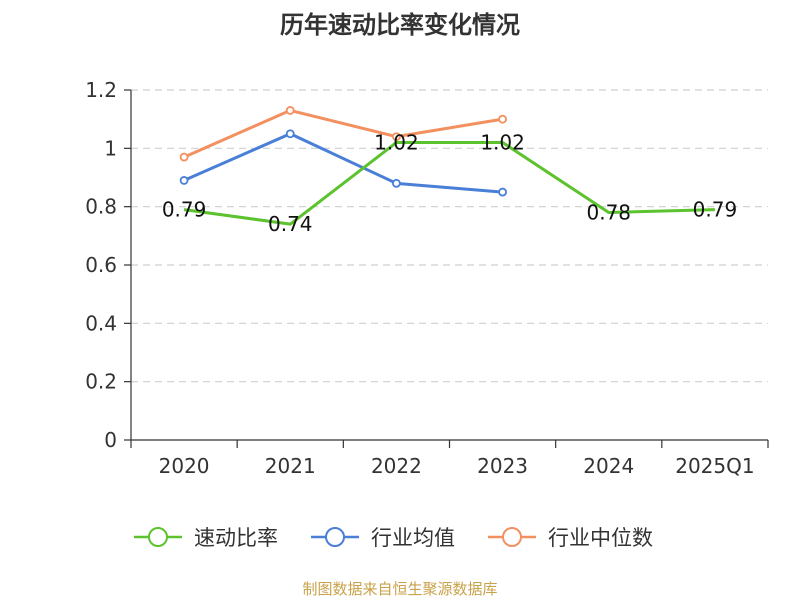 Image resolution: width=800 pixels, height=600 pixels. Describe the element at coordinates (236, 538) in the screenshot. I see `legend-label-0: 速动比率` at that location.